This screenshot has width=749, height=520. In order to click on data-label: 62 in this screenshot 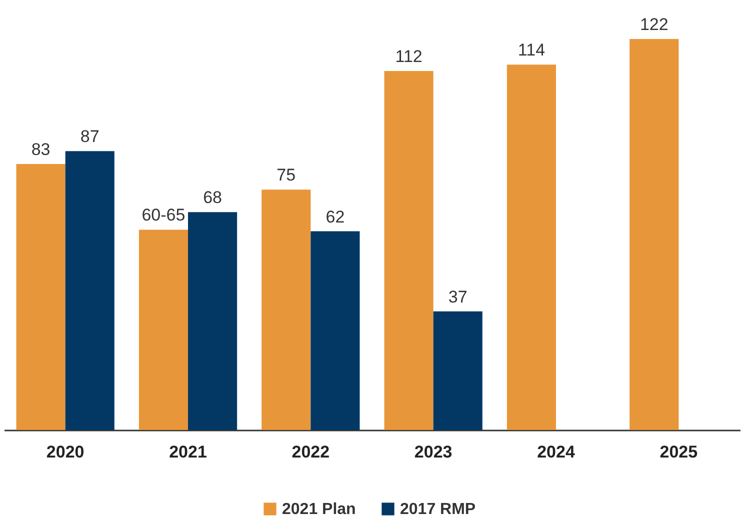, I will do `click(335, 216)`.